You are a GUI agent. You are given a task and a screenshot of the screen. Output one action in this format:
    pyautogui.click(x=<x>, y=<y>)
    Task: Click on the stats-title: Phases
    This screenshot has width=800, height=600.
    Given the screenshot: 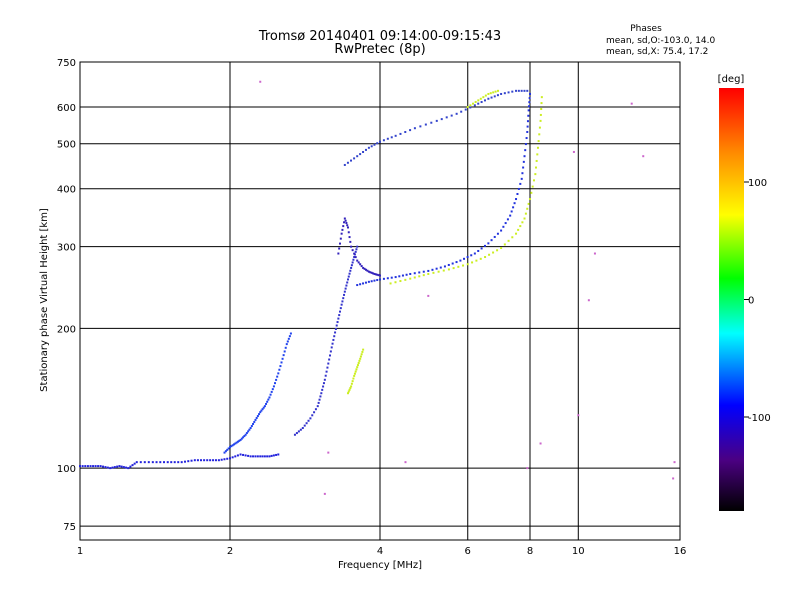 What is the action you would take?
    pyautogui.click(x=646, y=29)
    